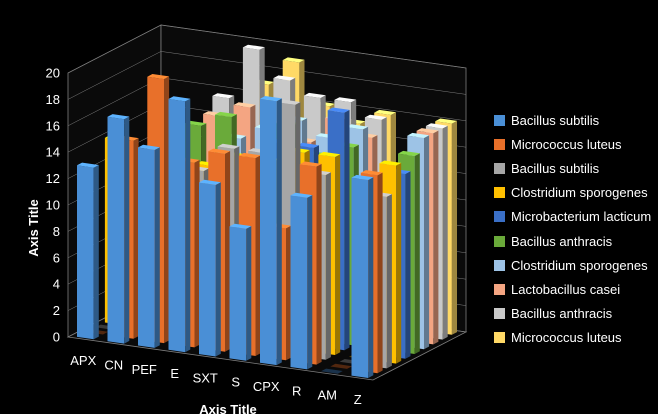 The height and width of the screenshot is (414, 658). Describe the element at coordinates (53, 73) in the screenshot. I see `y-tick-label: 20` at that location.